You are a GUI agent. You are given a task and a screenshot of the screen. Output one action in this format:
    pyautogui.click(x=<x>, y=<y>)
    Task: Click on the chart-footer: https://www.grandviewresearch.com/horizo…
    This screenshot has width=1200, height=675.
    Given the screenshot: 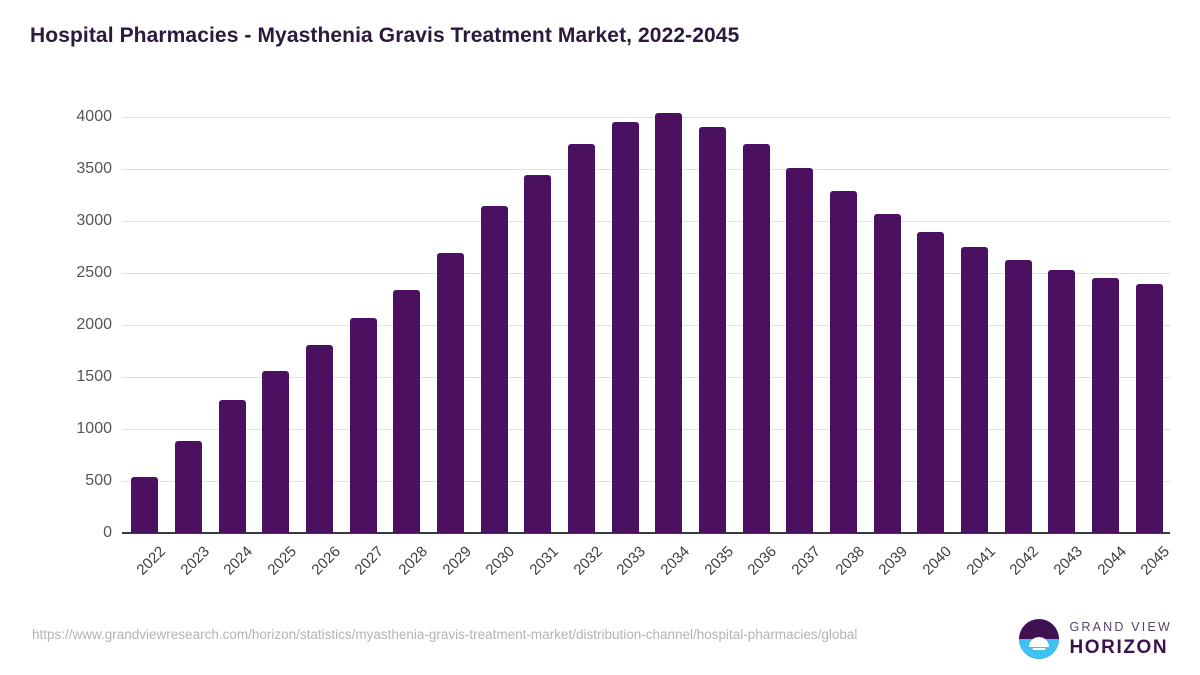 What is the action you would take?
    pyautogui.click(x=600, y=637)
    